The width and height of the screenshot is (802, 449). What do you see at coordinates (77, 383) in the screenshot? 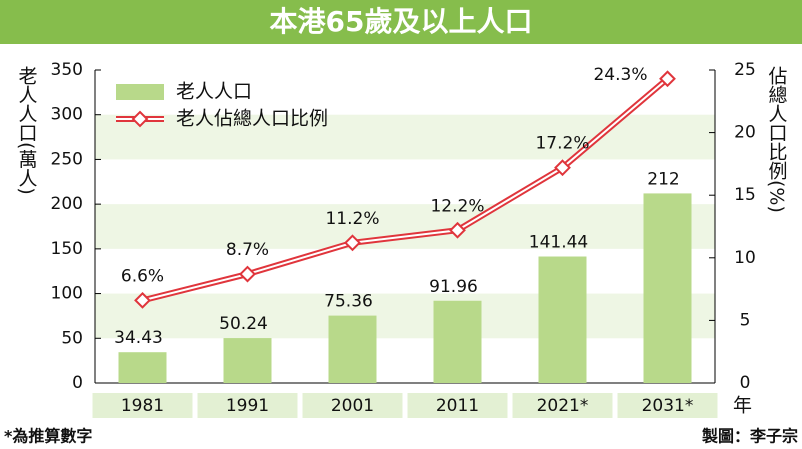
I see `y-tick-label: 0` at bounding box center [77, 383].